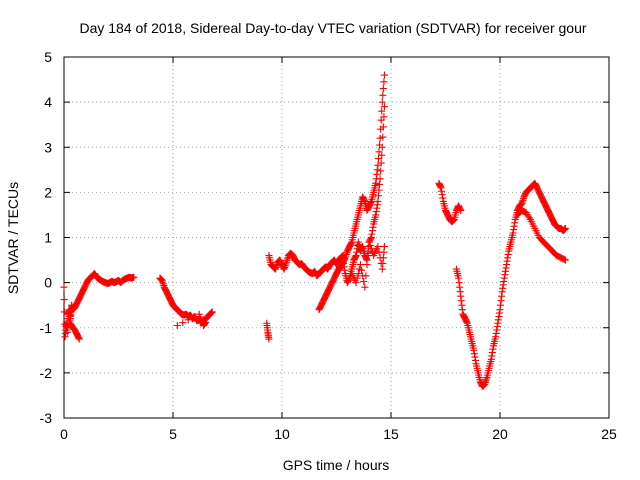 This screenshot has width=640, height=480. Describe the element at coordinates (500, 434) in the screenshot. I see `x-tick-label: 20` at that location.